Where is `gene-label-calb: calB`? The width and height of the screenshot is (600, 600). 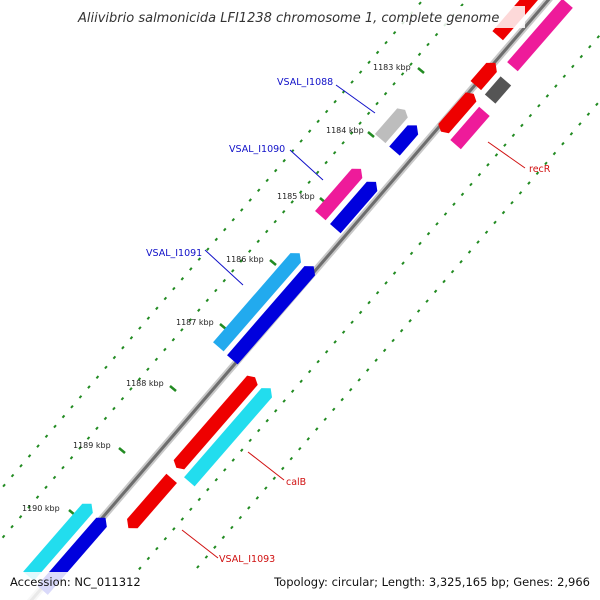
gene-label-calb: calB is located at coordinates (296, 482).